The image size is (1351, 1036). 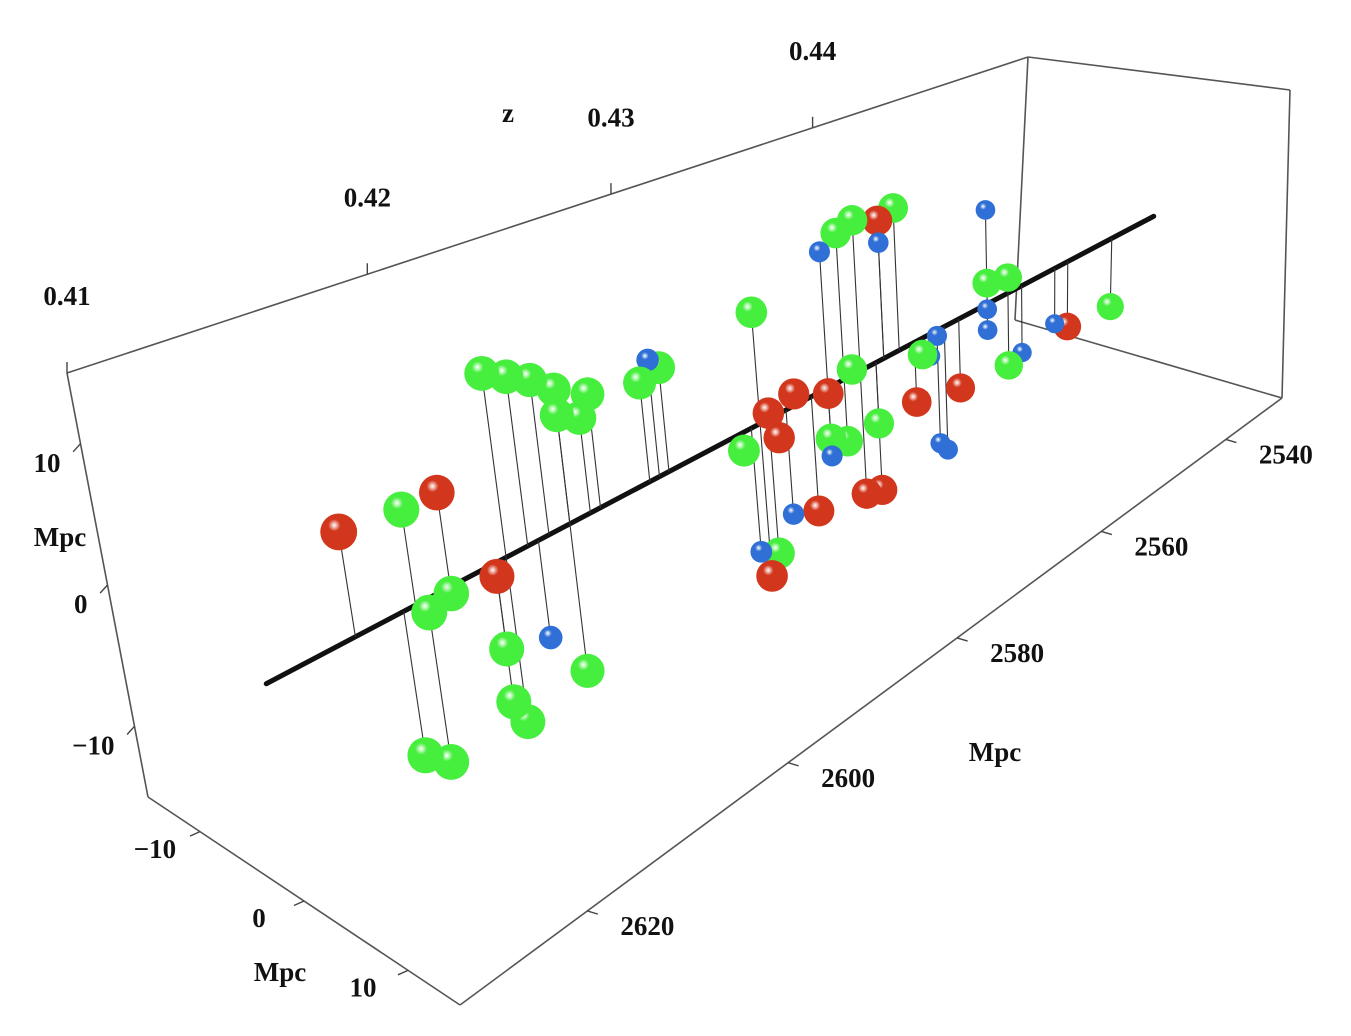 I want to click on z-axis-title: Mpc, so click(x=60, y=537).